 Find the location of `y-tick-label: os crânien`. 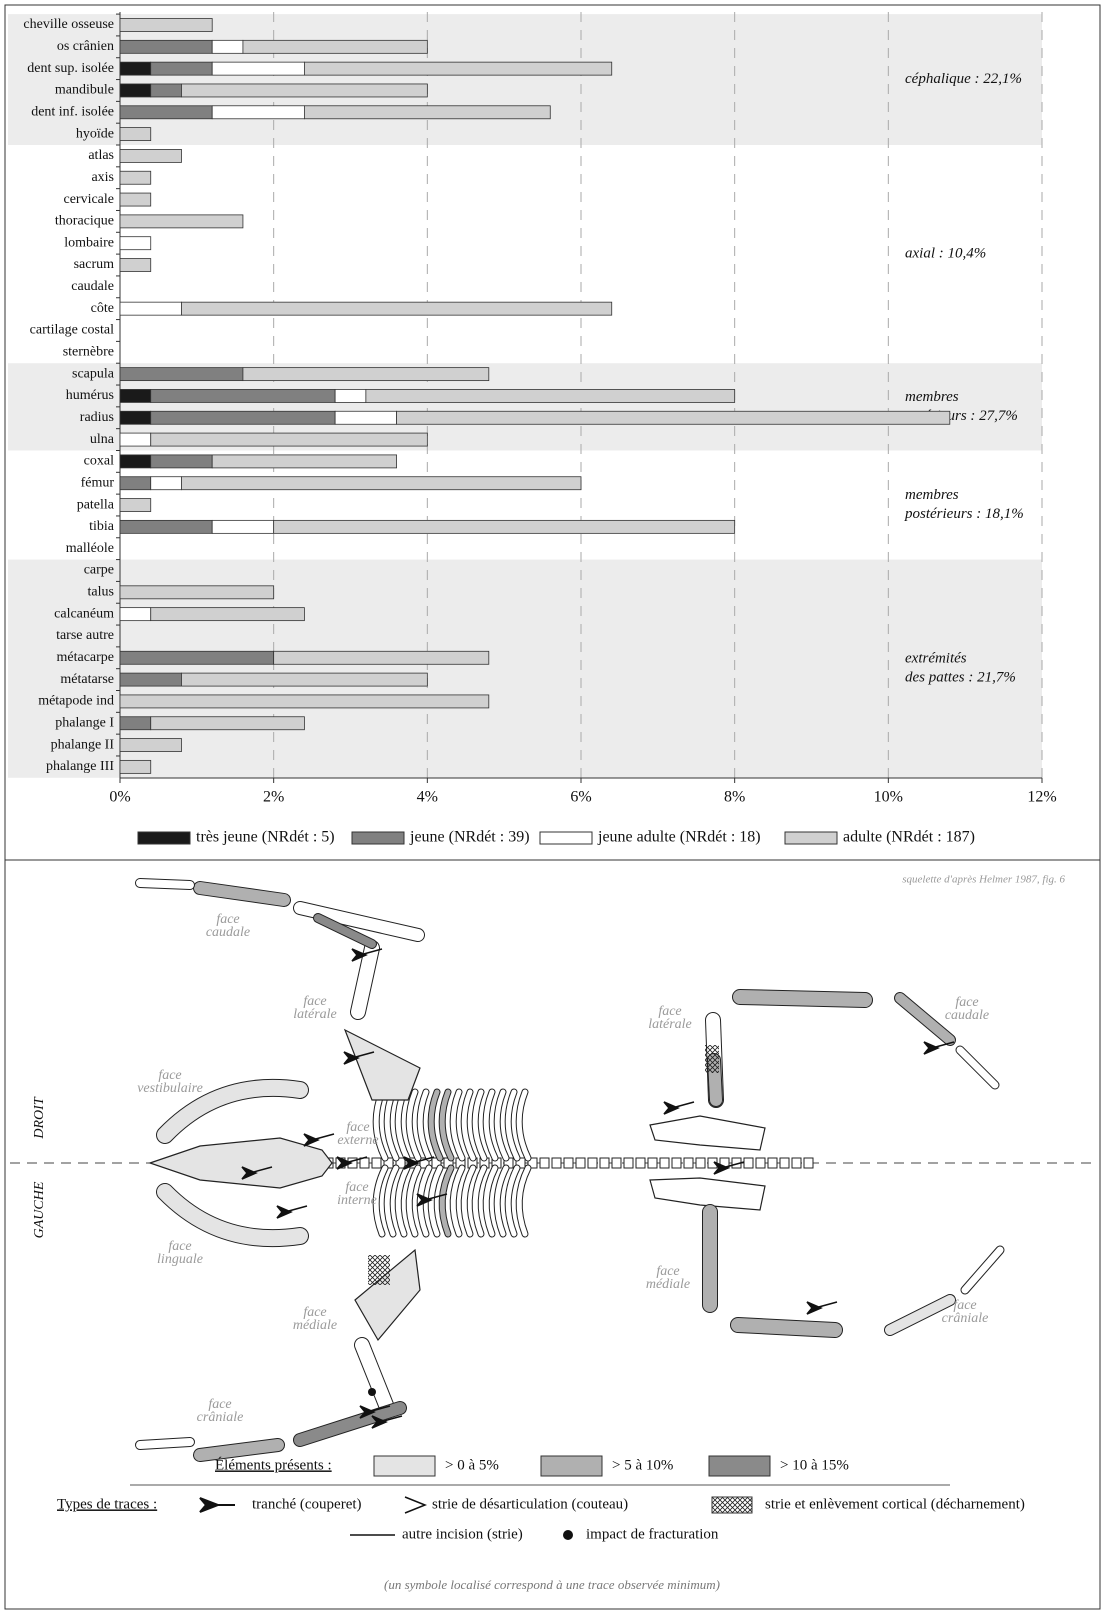

y-tick-label: os crânien is located at coordinates (85, 46).